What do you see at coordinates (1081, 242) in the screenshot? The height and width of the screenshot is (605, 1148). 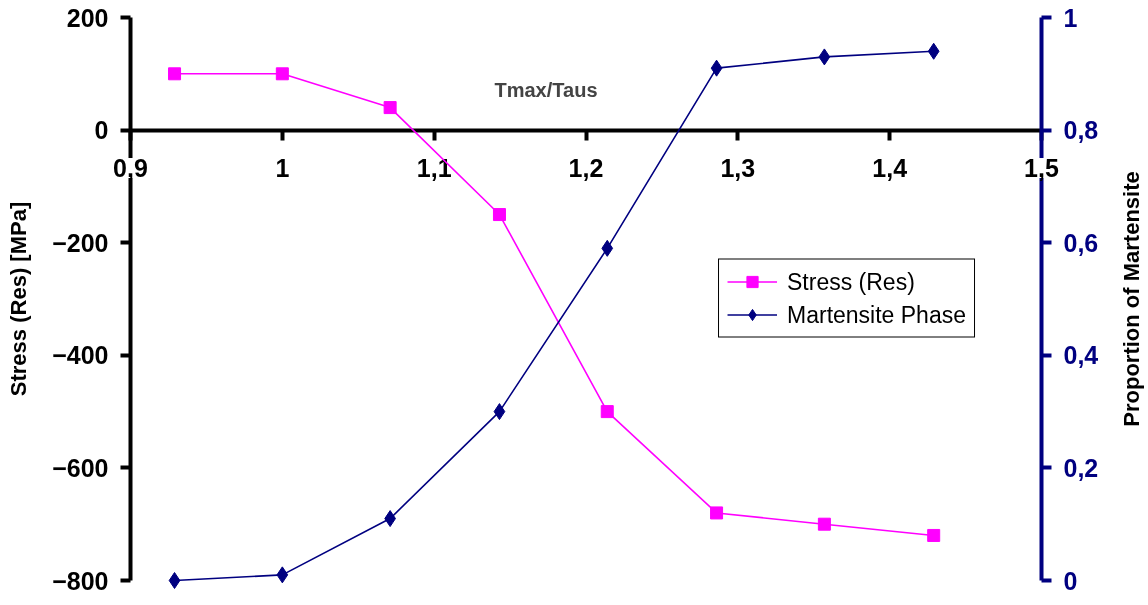 I see `y2-tick-label: 0,6` at bounding box center [1081, 242].